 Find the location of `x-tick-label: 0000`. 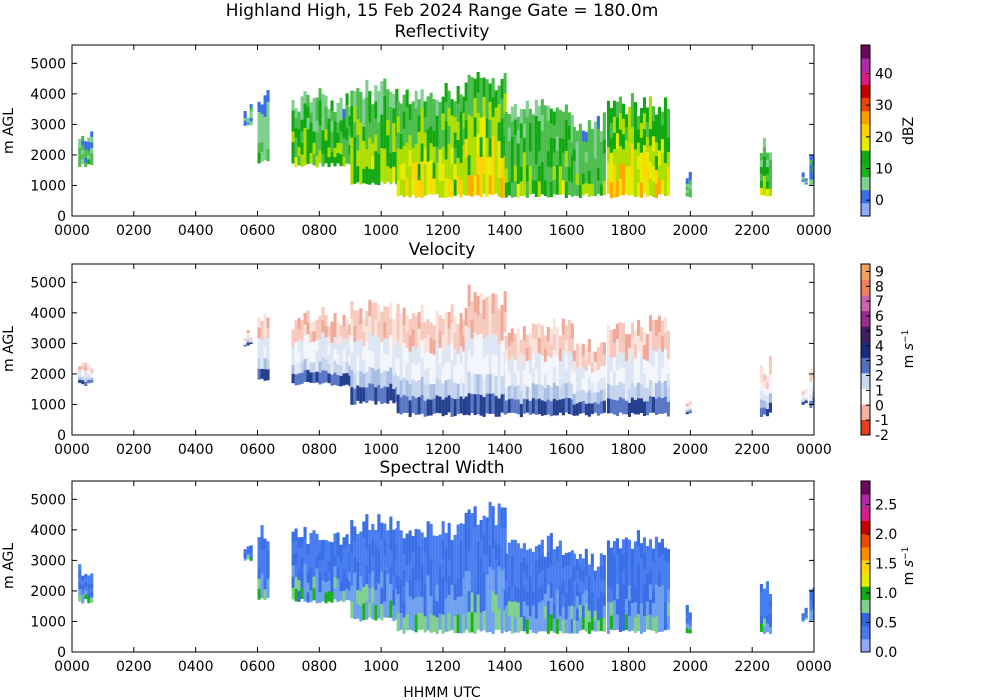

x-tick-label: 0000 is located at coordinates (72, 667).